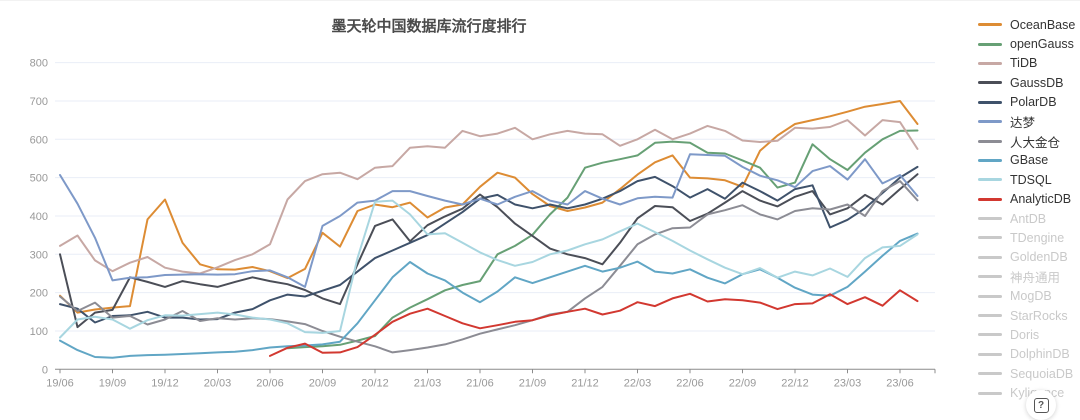 This screenshot has width=1080, height=420. What do you see at coordinates (1037, 82) in the screenshot?
I see `legend-label: GaussDB` at bounding box center [1037, 82].